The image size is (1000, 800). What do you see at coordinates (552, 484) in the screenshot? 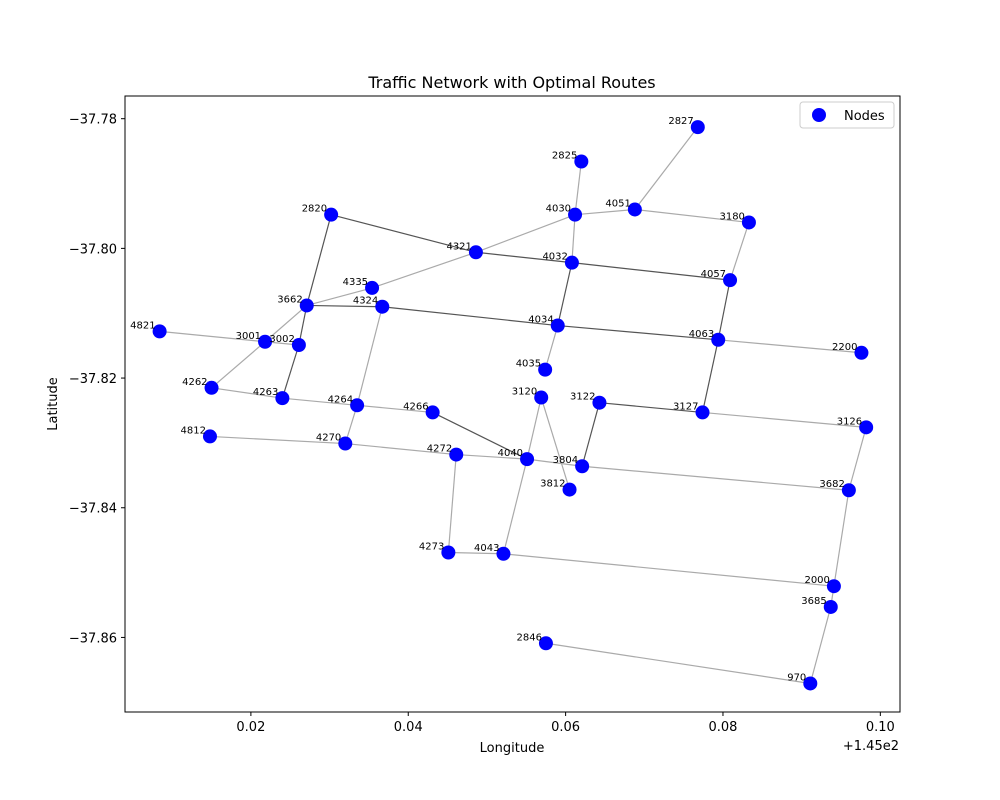
I see `node-label-3812: 3812` at bounding box center [552, 484].